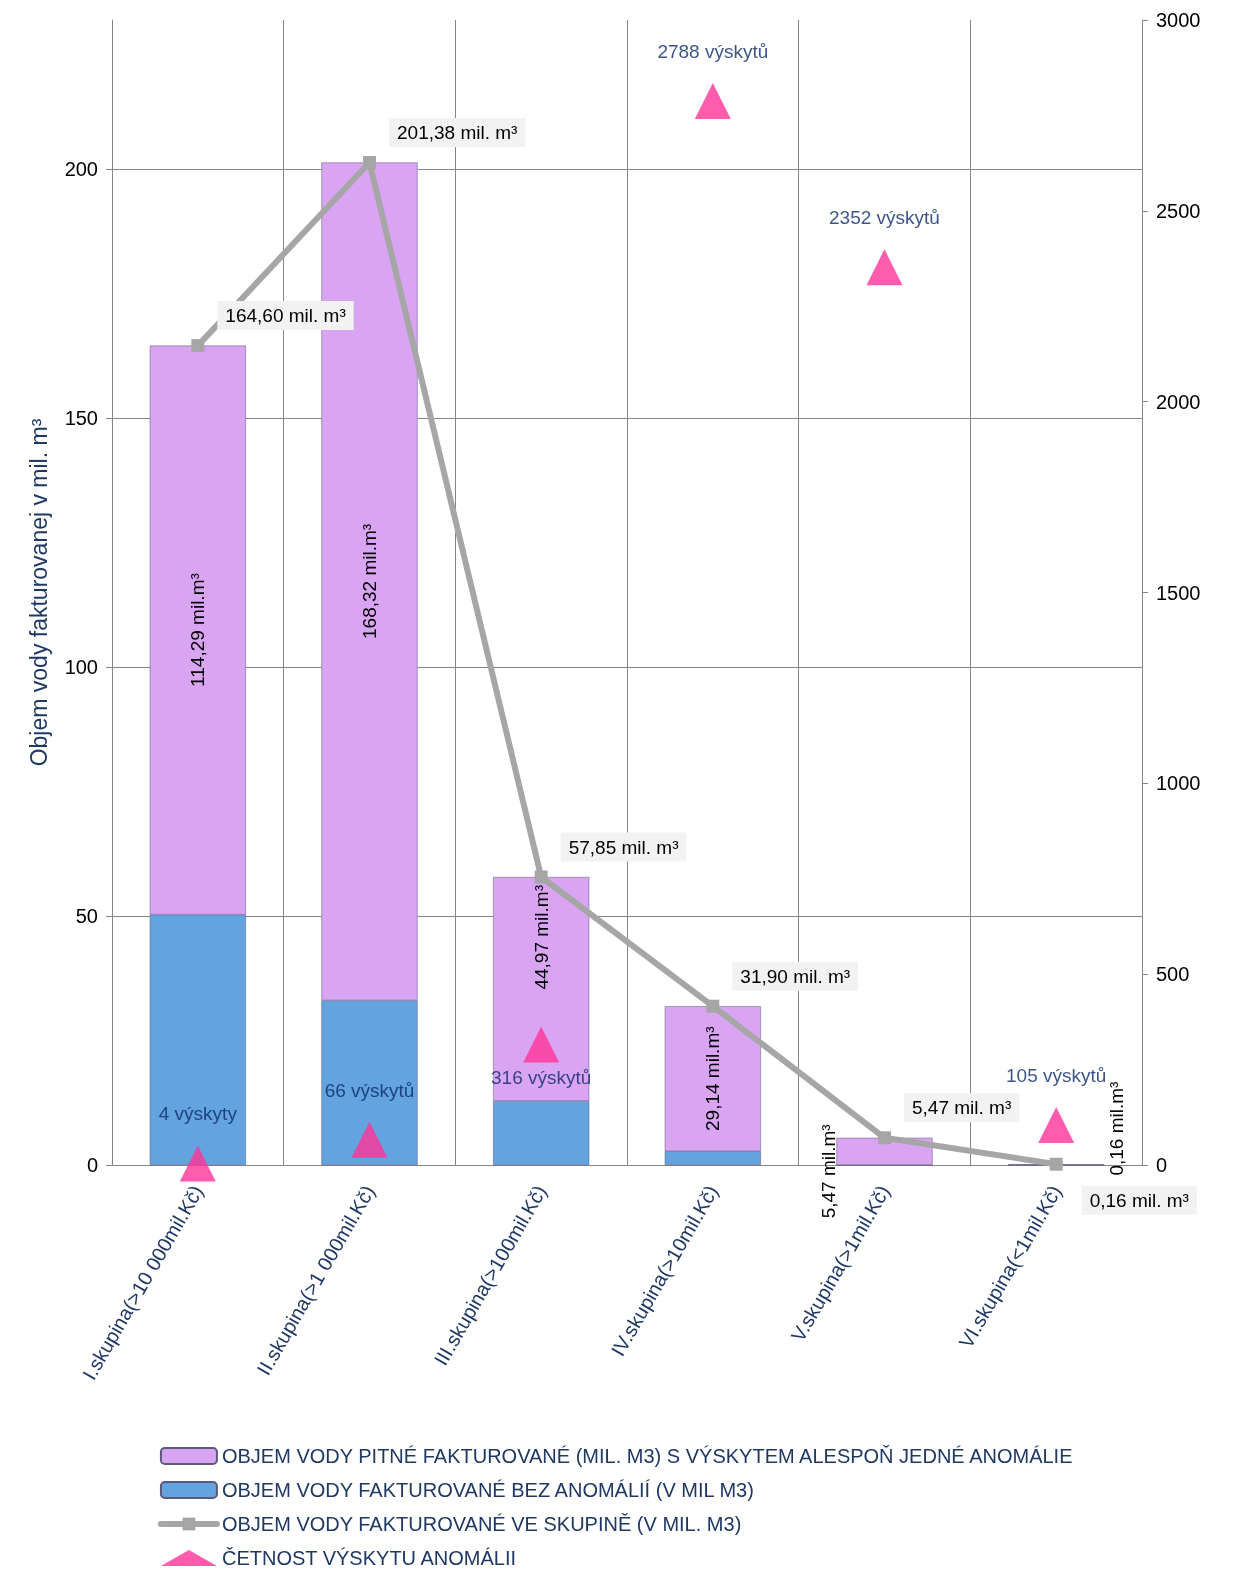  What do you see at coordinates (198, 630) in the screenshot?
I see `data-label: 114,29 mil.m³` at bounding box center [198, 630].